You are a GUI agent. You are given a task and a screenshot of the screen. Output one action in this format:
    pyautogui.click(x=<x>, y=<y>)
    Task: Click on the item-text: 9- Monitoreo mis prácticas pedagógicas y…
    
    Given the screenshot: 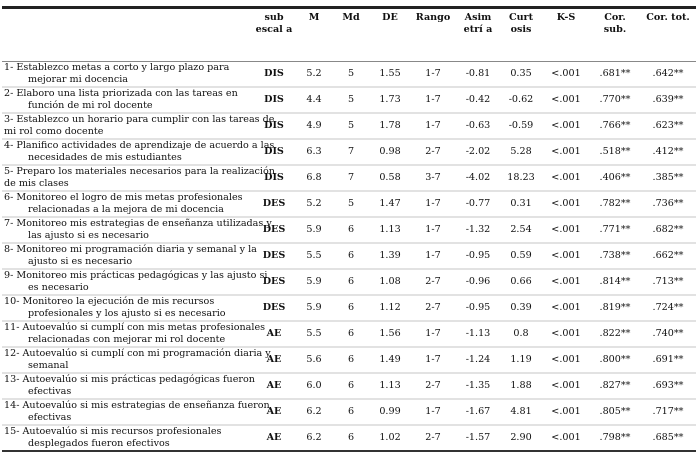 What is the action you would take?
    pyautogui.click(x=135, y=282)
    